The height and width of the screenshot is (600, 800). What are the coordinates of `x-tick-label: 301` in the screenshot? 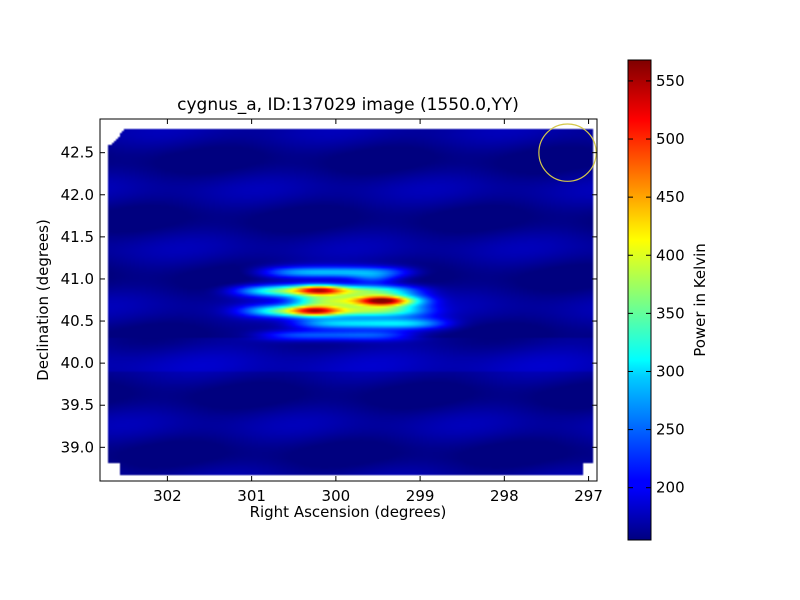 It's located at (251, 496).